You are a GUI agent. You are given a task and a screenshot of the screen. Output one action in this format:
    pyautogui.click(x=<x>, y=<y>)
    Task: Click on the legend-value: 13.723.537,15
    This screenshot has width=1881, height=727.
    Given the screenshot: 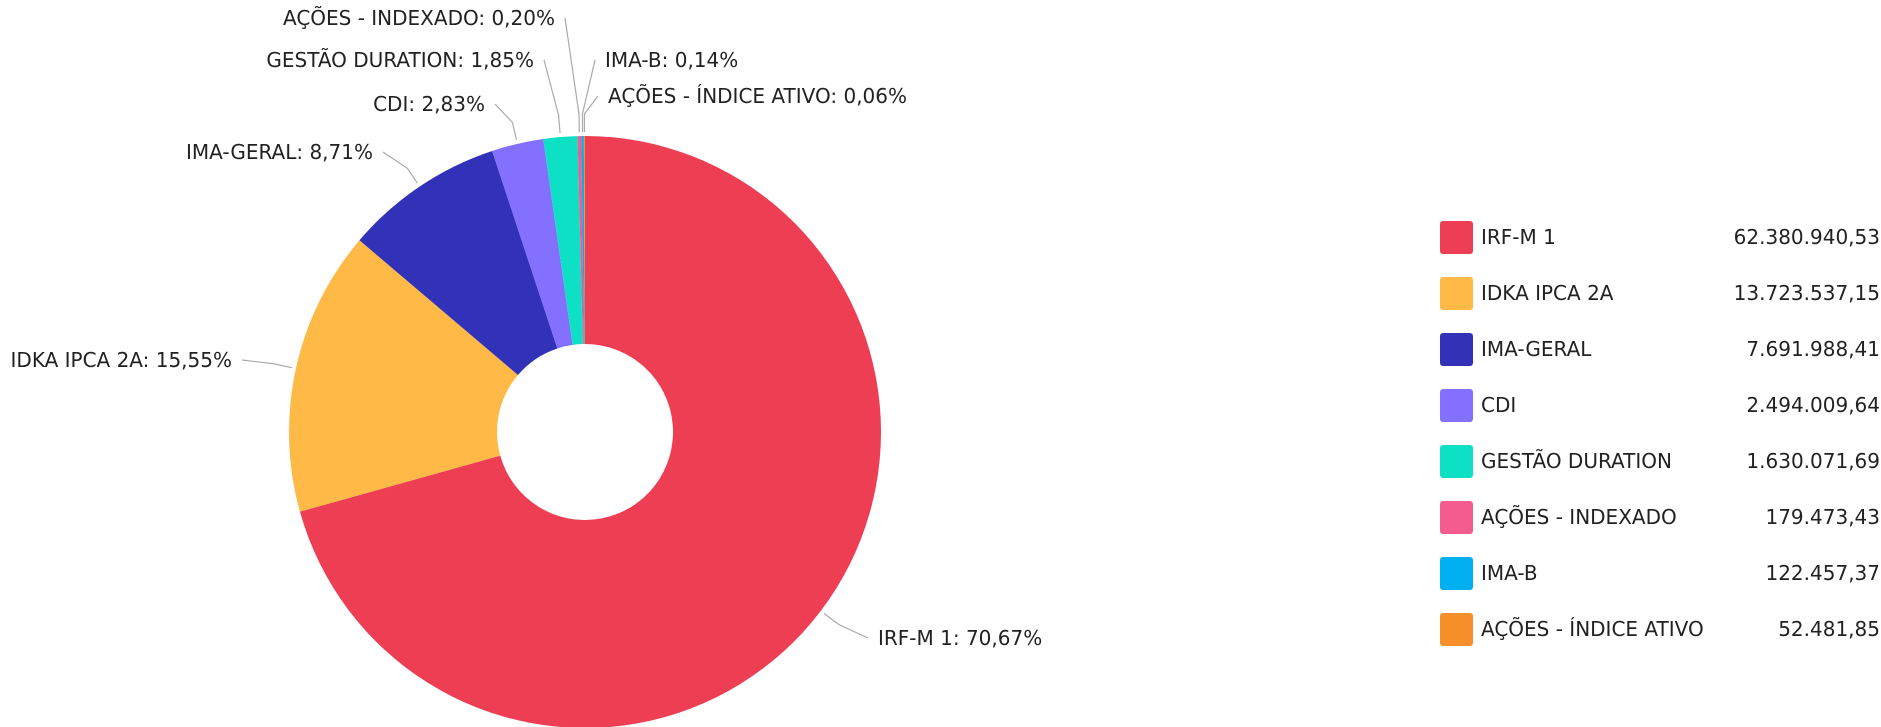 What is the action you would take?
    pyautogui.click(x=1806, y=293)
    